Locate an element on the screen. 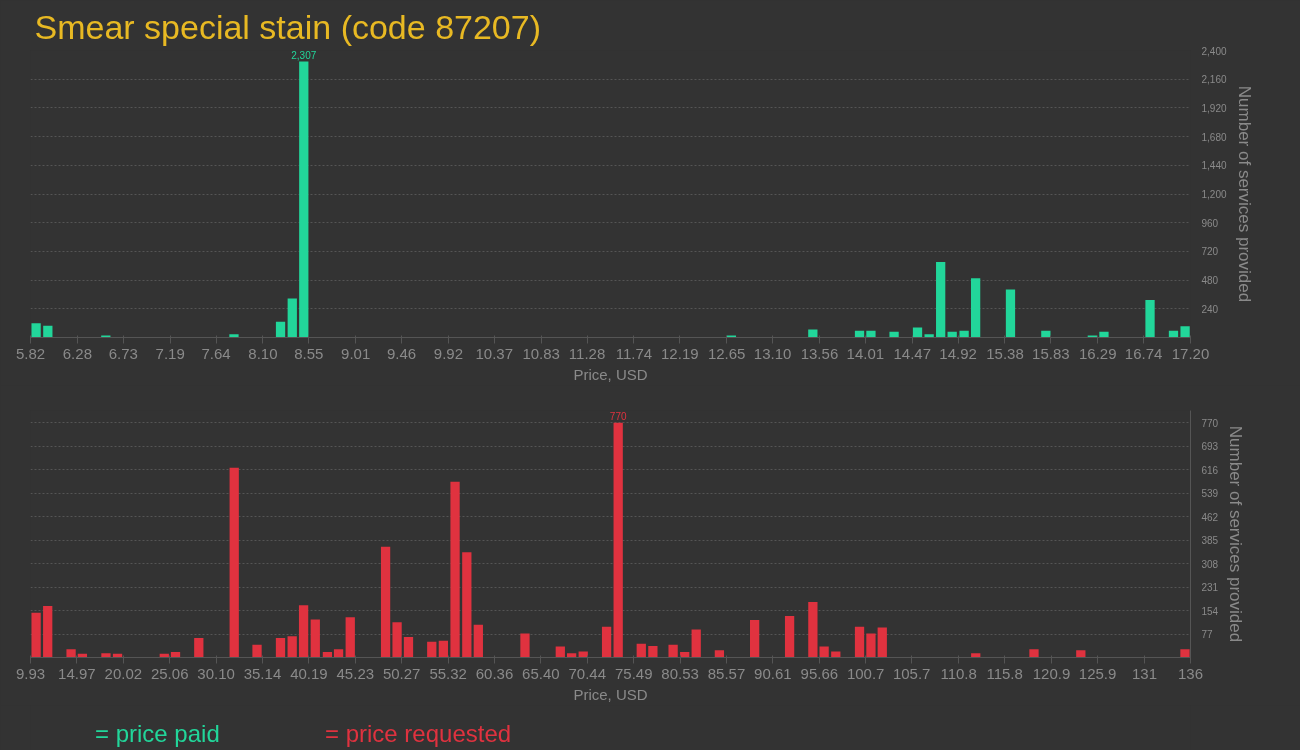 This screenshot has width=1300, height=750. y-tick-label: 77 is located at coordinates (1207, 635).